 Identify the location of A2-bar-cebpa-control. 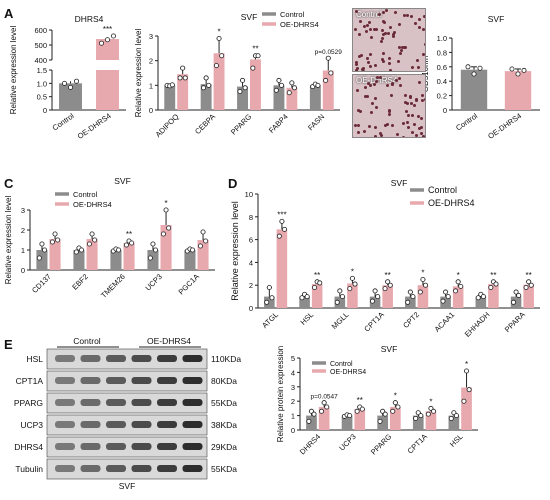
(206, 97).